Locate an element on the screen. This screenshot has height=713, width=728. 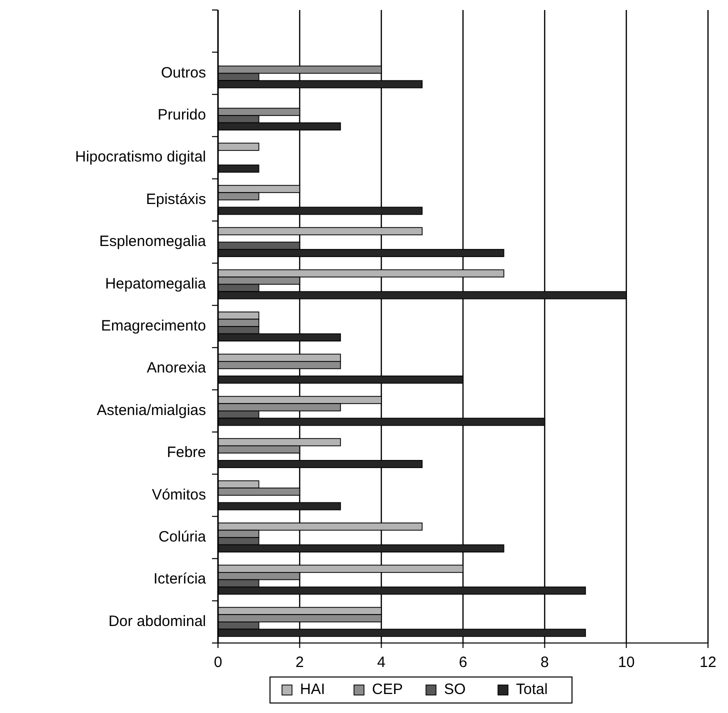
y-tick-label: Vómitos is located at coordinates (179, 495).